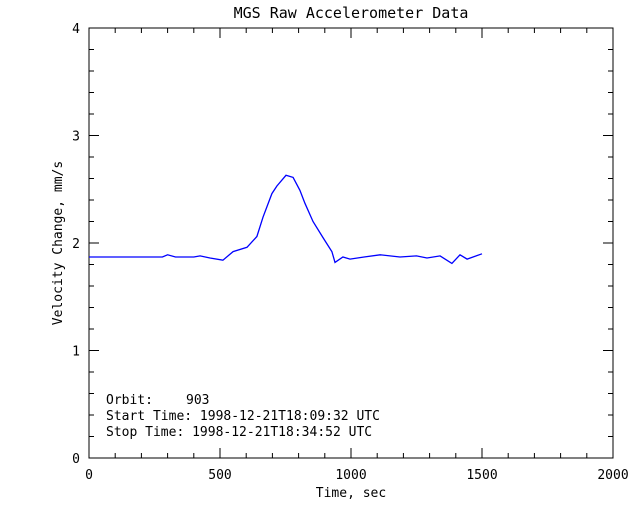  Describe the element at coordinates (197, 400) in the screenshot. I see `orbit-value: 903` at that location.